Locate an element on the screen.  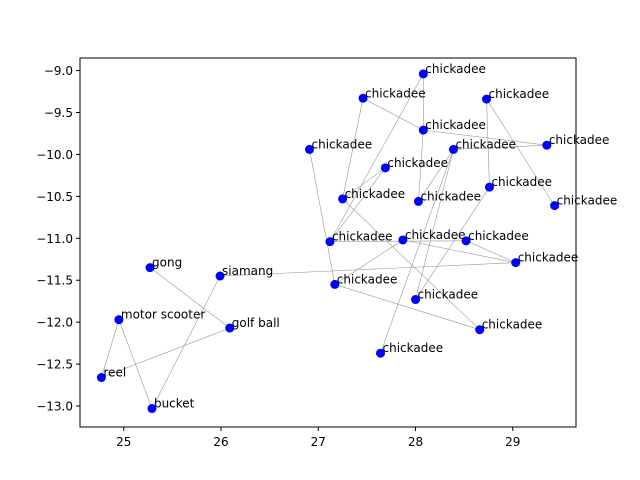
point-label: siamang is located at coordinates (247, 271).